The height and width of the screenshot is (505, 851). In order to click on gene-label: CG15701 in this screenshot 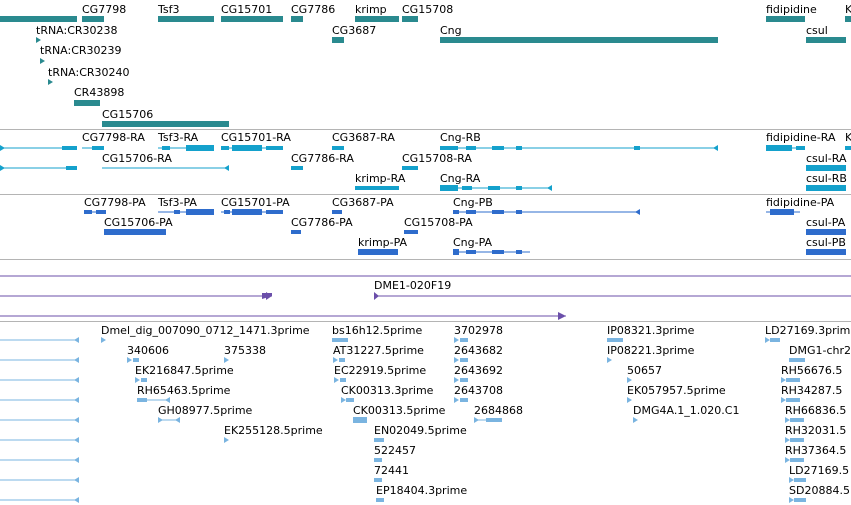, I will do `click(247, 9)`.